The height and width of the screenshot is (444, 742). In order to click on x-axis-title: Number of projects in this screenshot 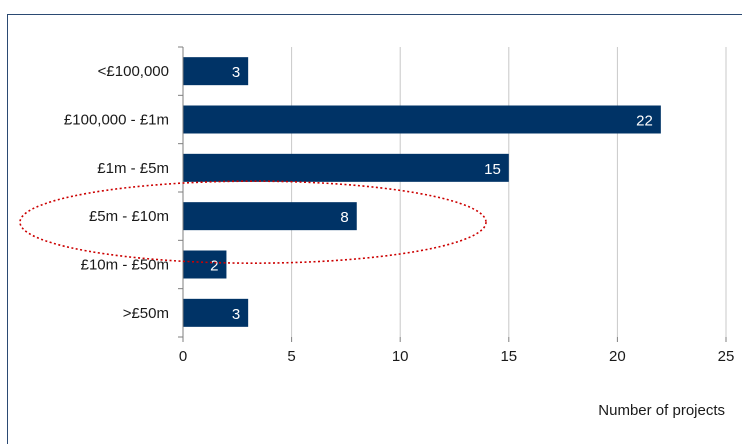, I will do `click(661, 410)`.